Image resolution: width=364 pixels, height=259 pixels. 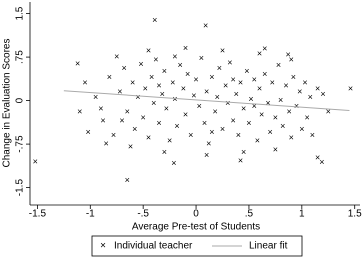 I want to click on y-tick-label: -1.5, so click(x=20, y=188).